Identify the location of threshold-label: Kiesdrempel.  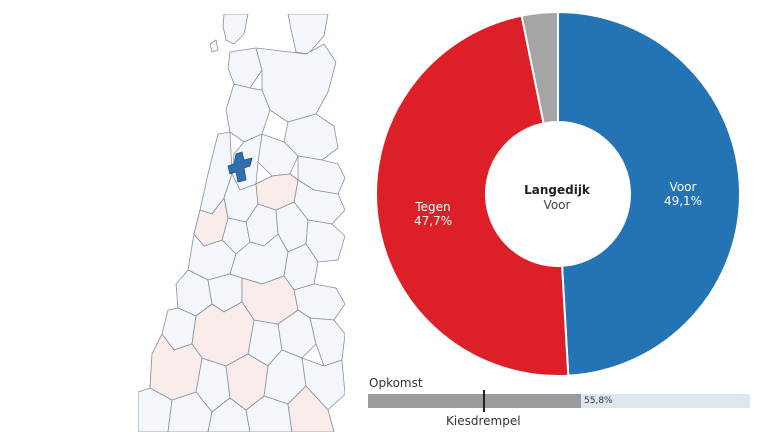
(483, 421).